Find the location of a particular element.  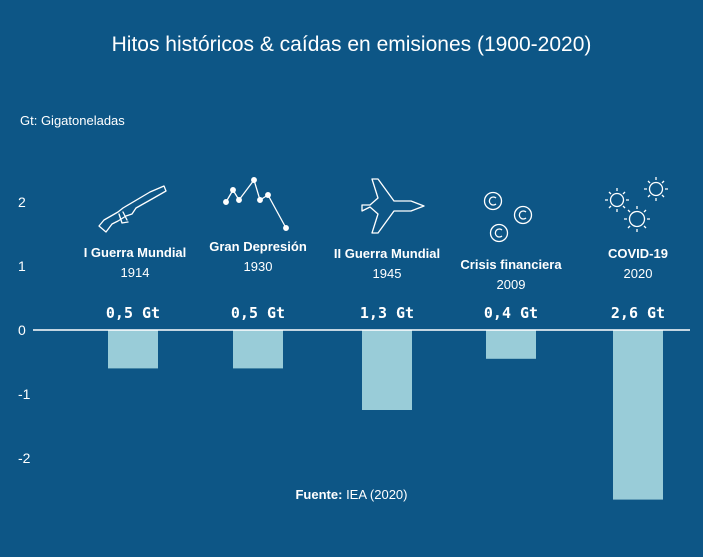

y-axis-tick-labels: 2 1 0 -1 -2 is located at coordinates (24, 330).